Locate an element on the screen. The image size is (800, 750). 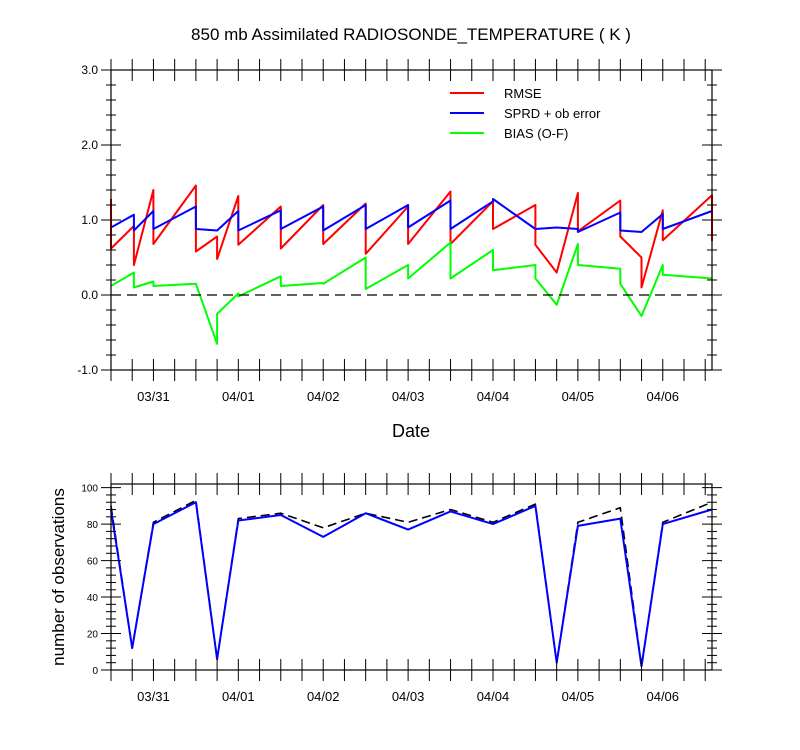
bot-x-tick-label: 04/04 is located at coordinates (493, 696).